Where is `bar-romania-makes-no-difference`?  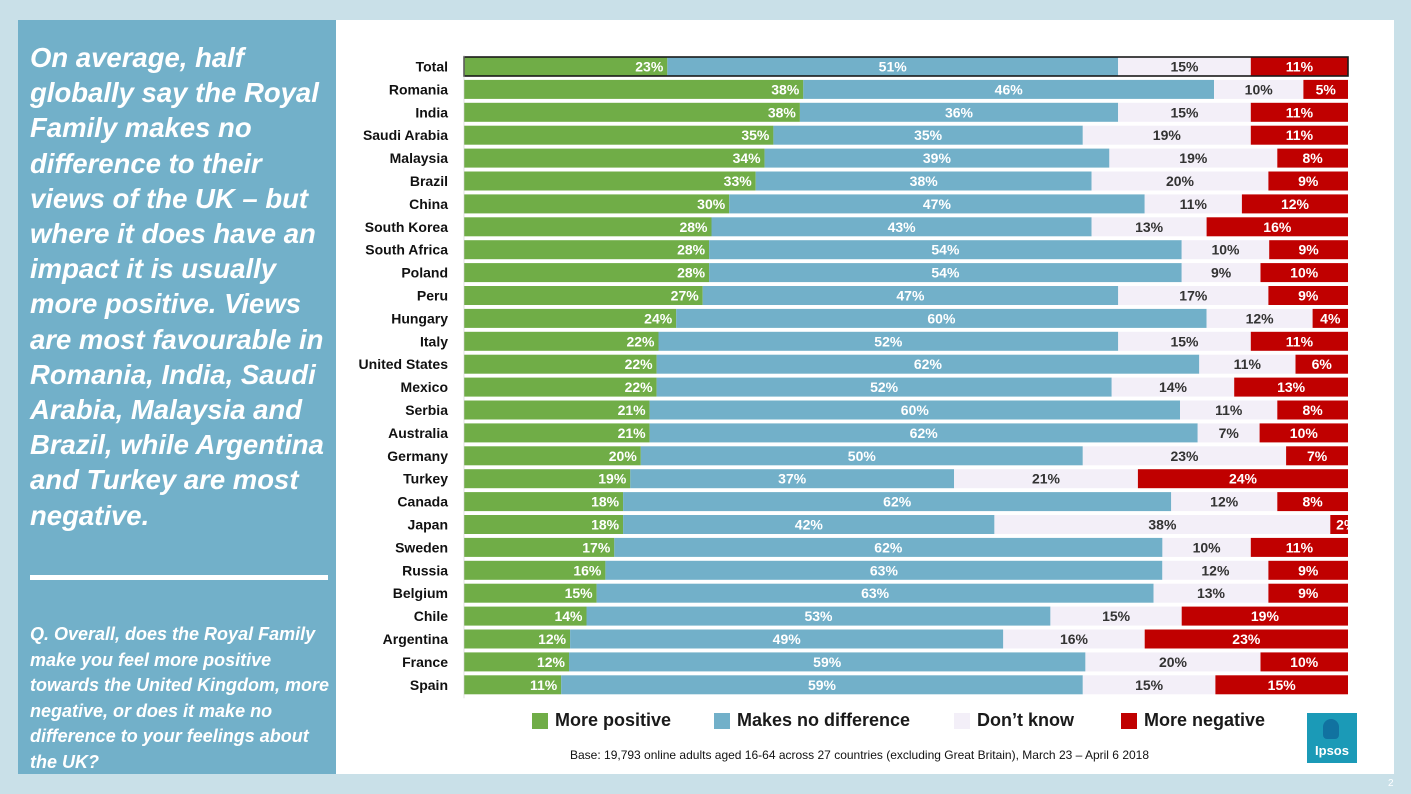 bar-romania-makes-no-difference is located at coordinates (1008, 89).